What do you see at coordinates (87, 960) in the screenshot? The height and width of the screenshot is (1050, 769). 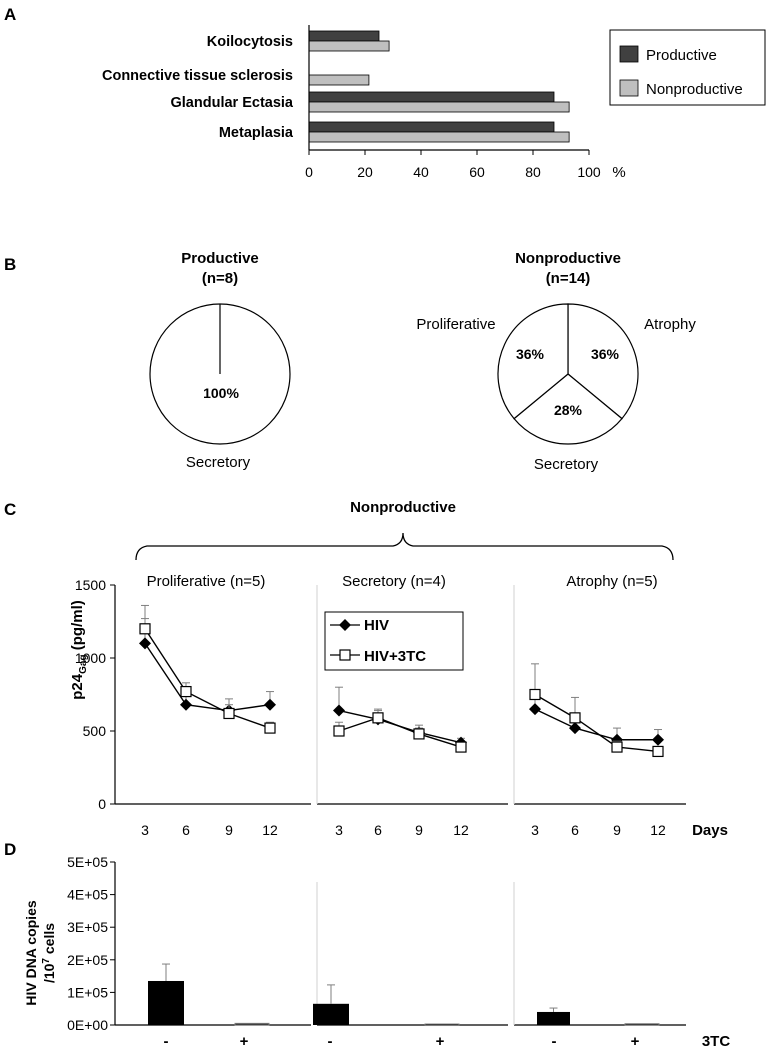 I see `d-y-tick-label-2: 2E+05` at bounding box center [87, 960].